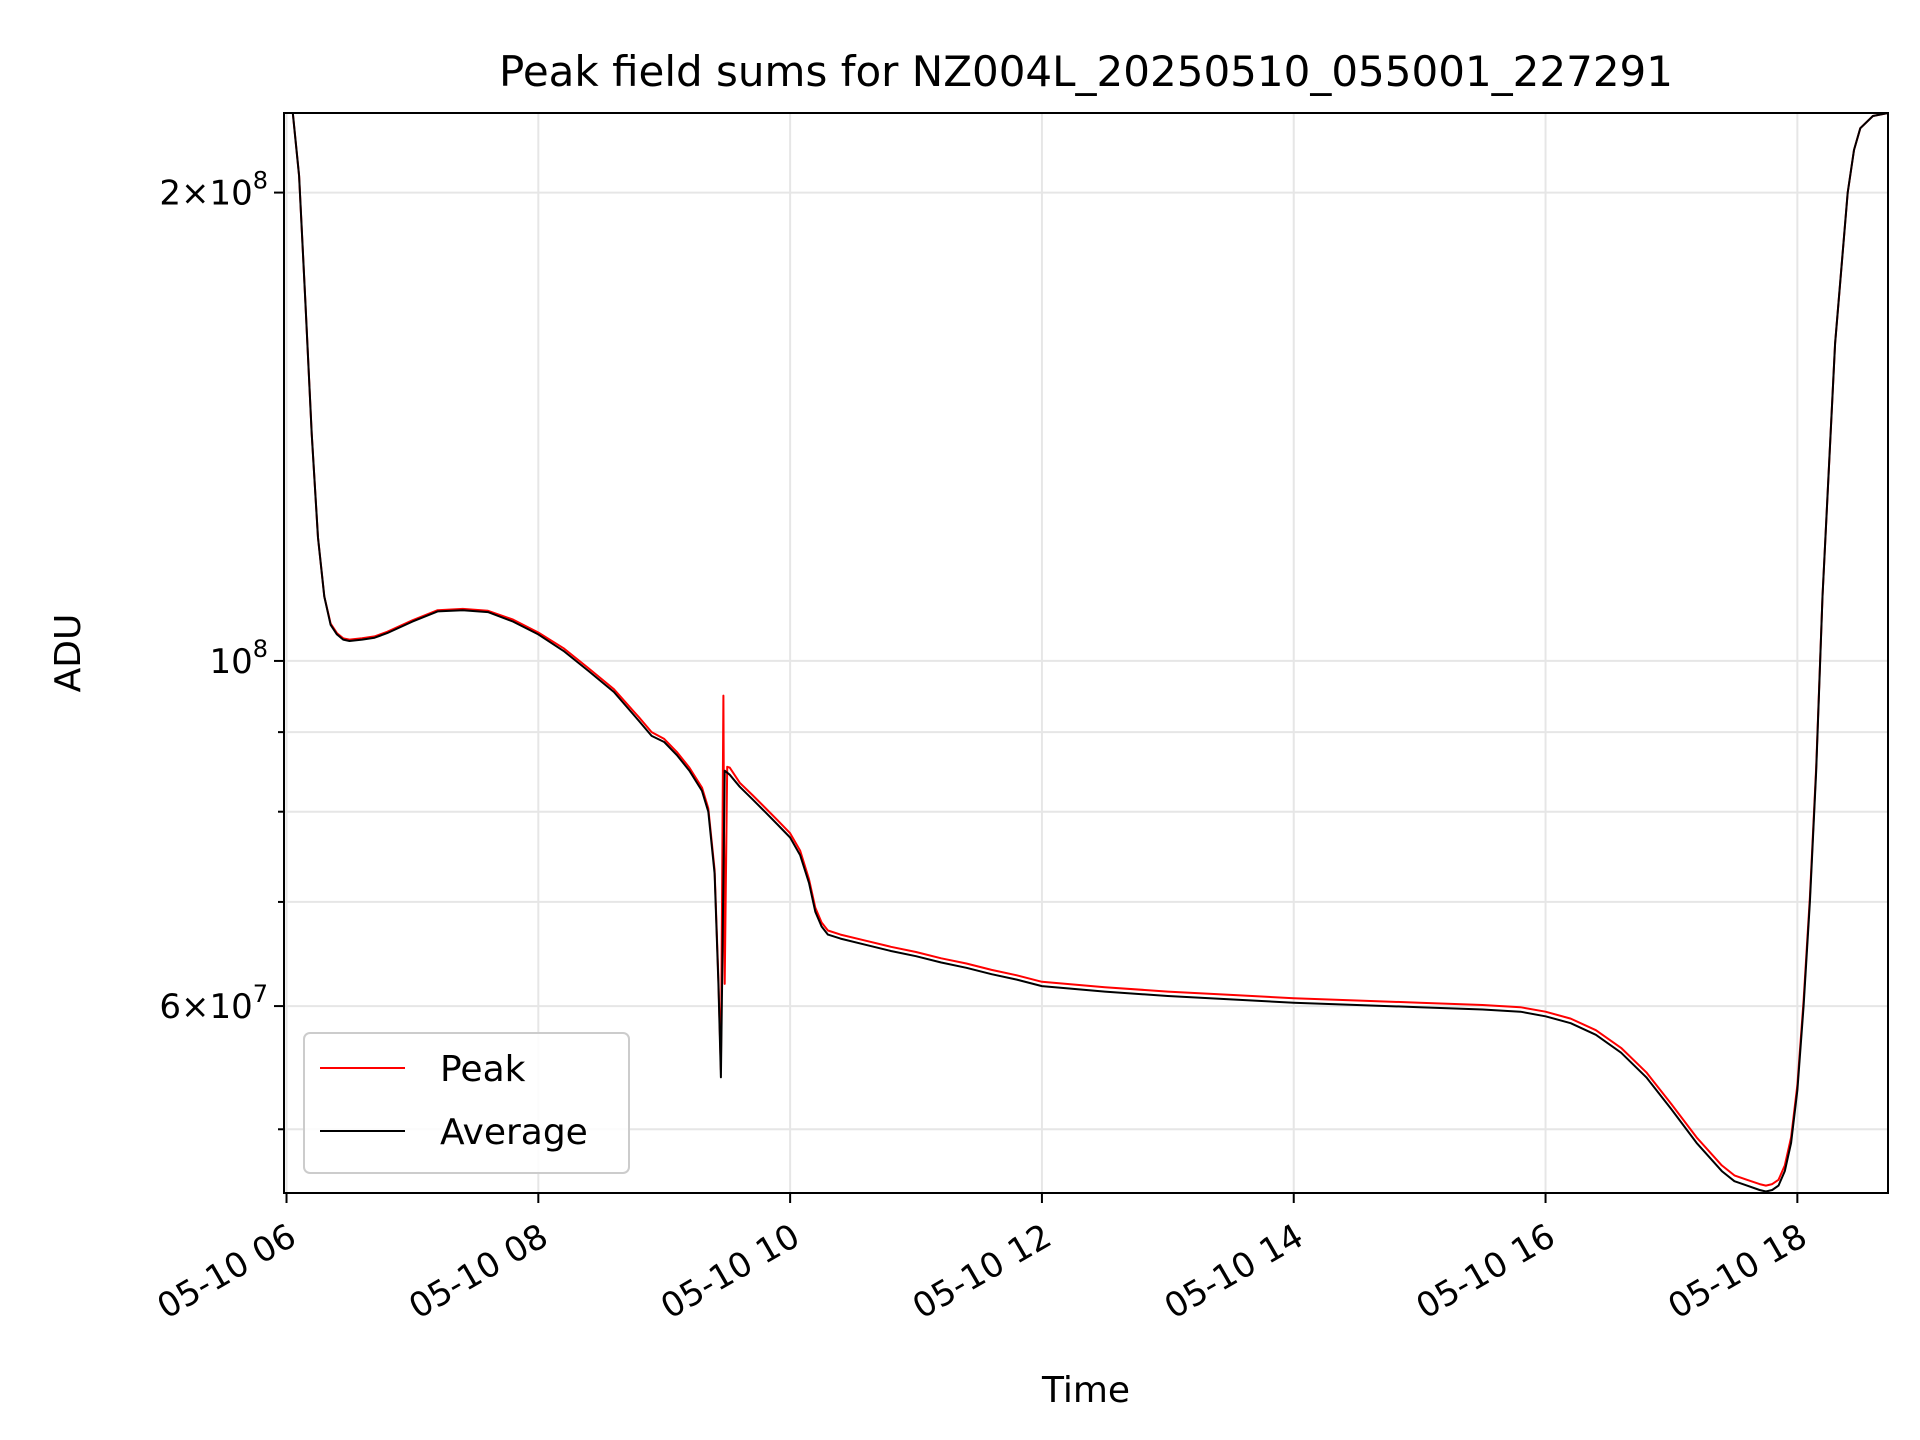 This screenshot has width=1920, height=1440. I want to click on legend-average-label: Average, so click(514, 1132).